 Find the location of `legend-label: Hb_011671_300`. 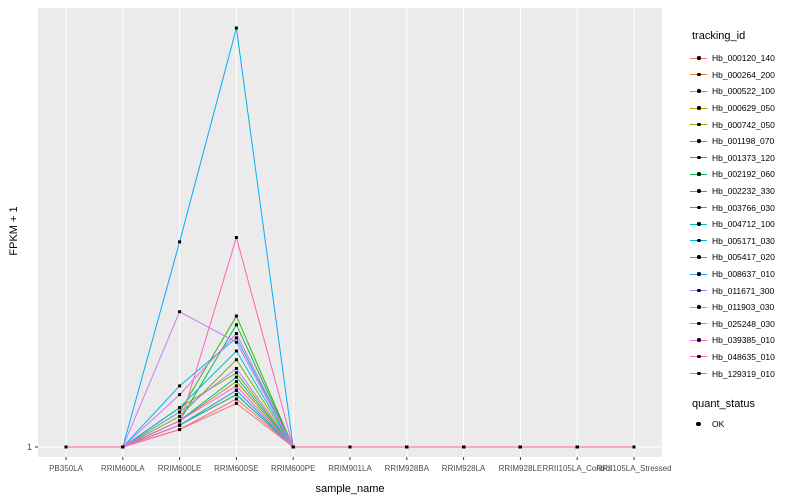

legend-label: Hb_011671_300 is located at coordinates (743, 290).